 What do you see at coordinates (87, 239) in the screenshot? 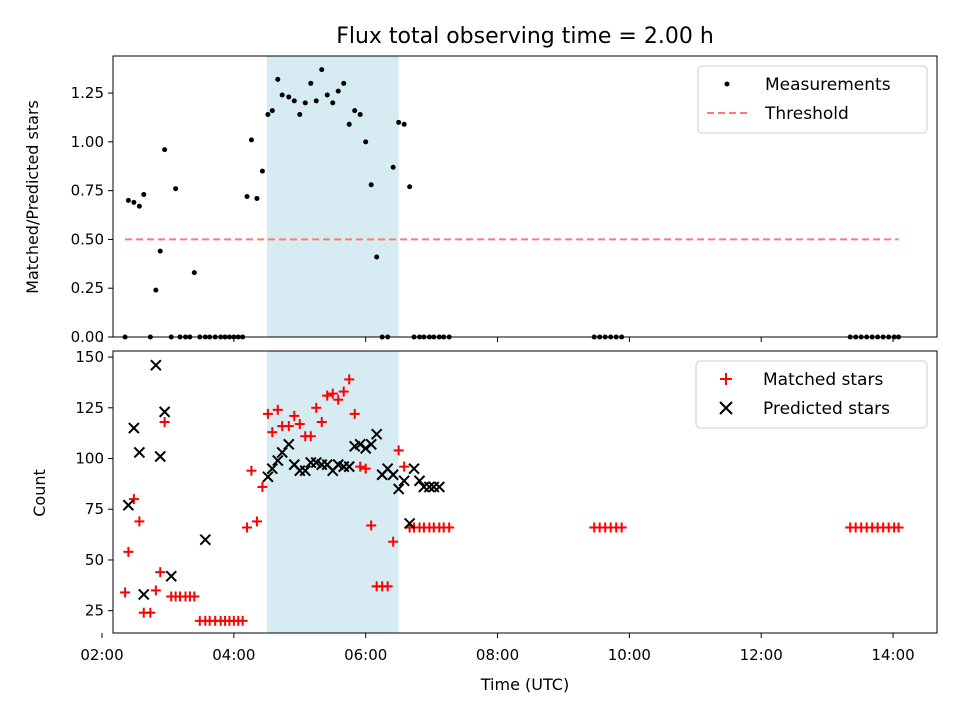
I see `top-ytick-label: 0.50` at bounding box center [87, 239].